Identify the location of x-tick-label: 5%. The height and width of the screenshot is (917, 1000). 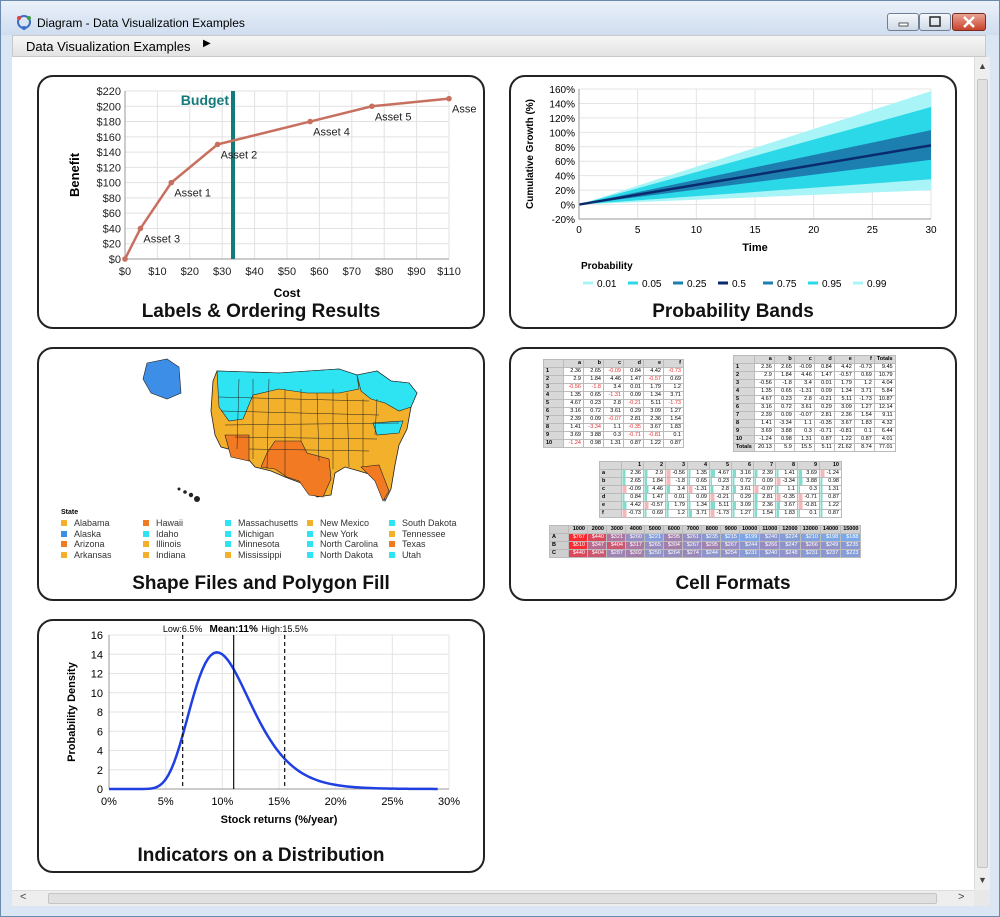
(166, 802).